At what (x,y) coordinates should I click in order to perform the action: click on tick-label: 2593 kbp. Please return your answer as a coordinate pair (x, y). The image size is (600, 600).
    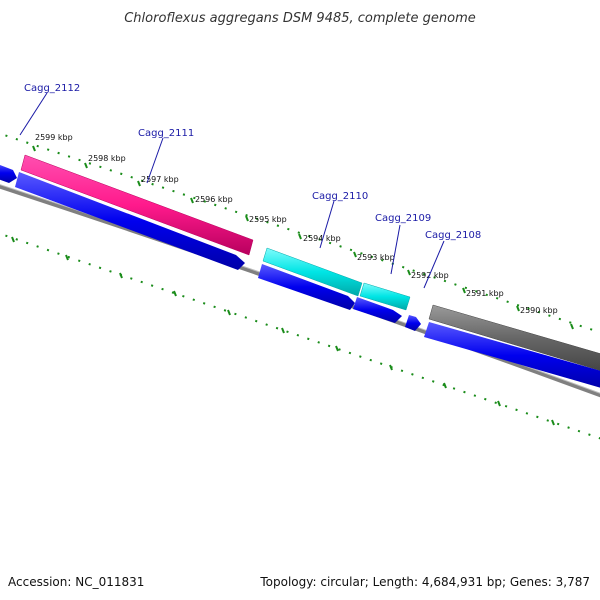
    Looking at the image, I should click on (376, 257).